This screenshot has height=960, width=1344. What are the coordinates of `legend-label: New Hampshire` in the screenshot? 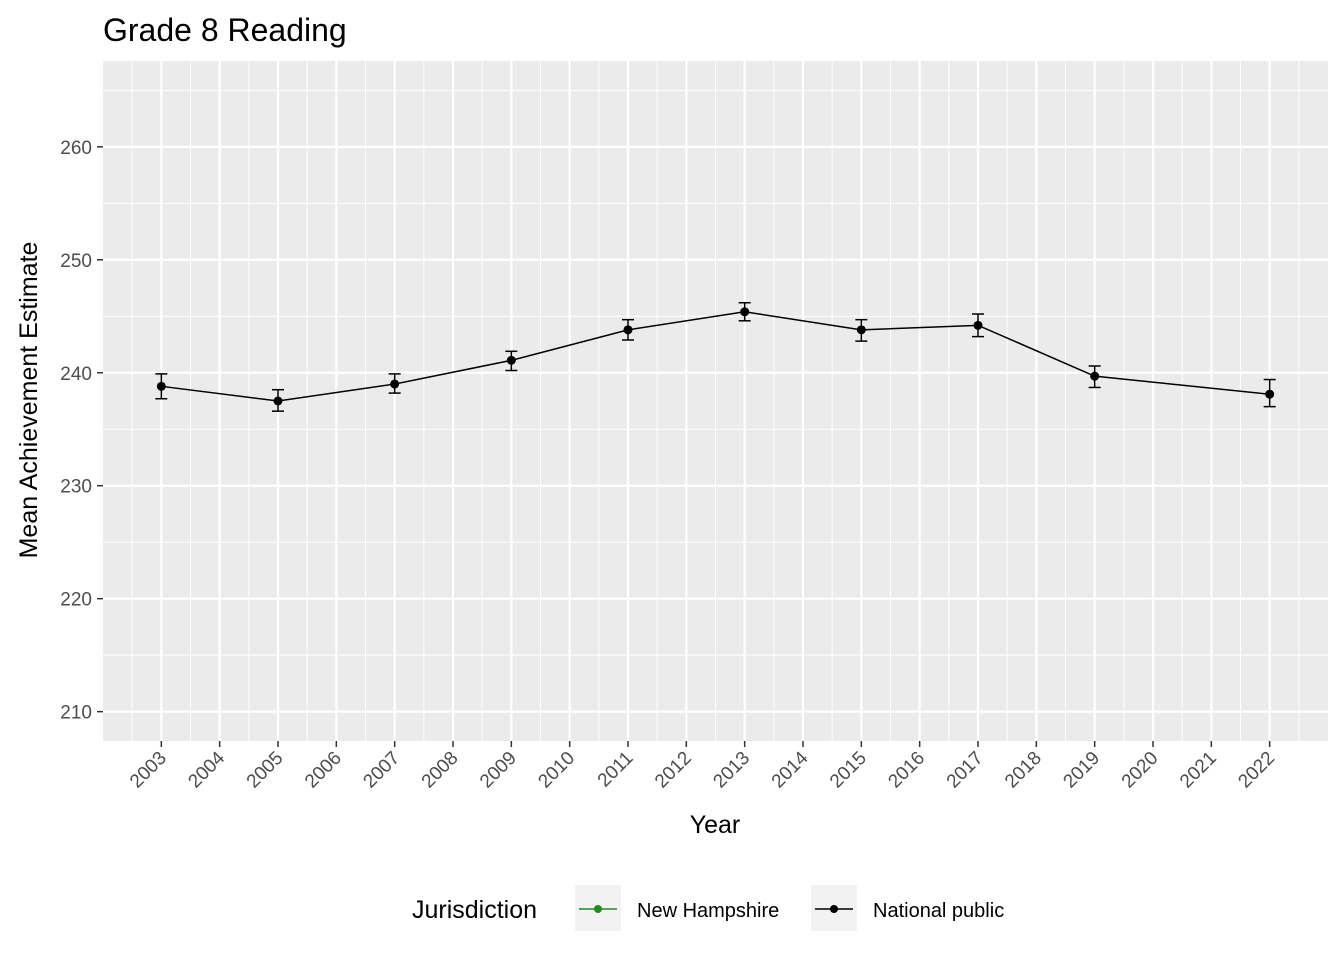 It's located at (708, 911).